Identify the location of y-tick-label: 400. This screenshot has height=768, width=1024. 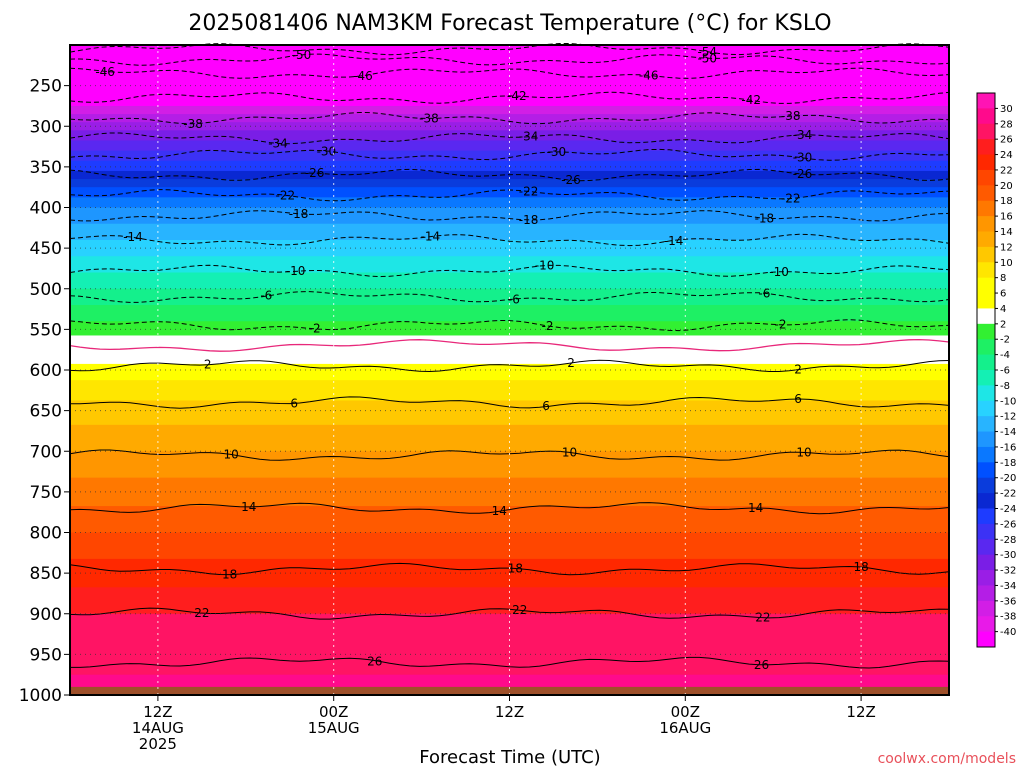
(46, 209).